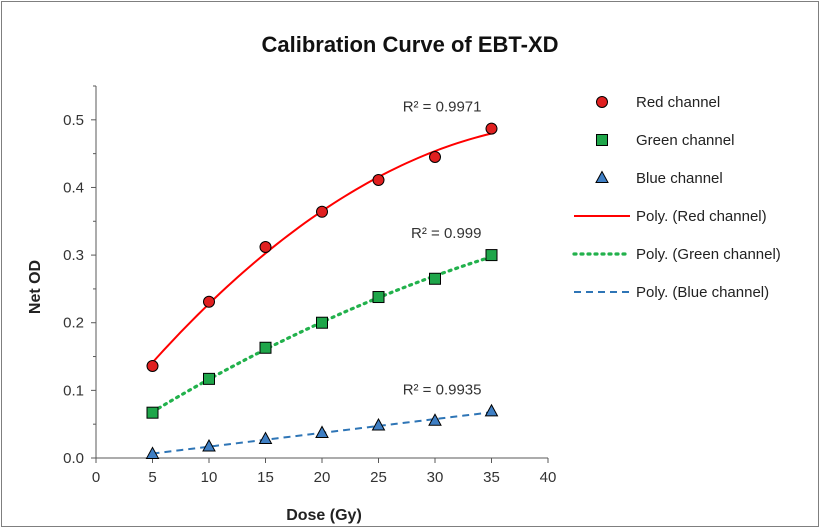 Image resolution: width=820 pixels, height=528 pixels. Describe the element at coordinates (442, 389) in the screenshot. I see `r2-label: R² = 0.9935` at that location.